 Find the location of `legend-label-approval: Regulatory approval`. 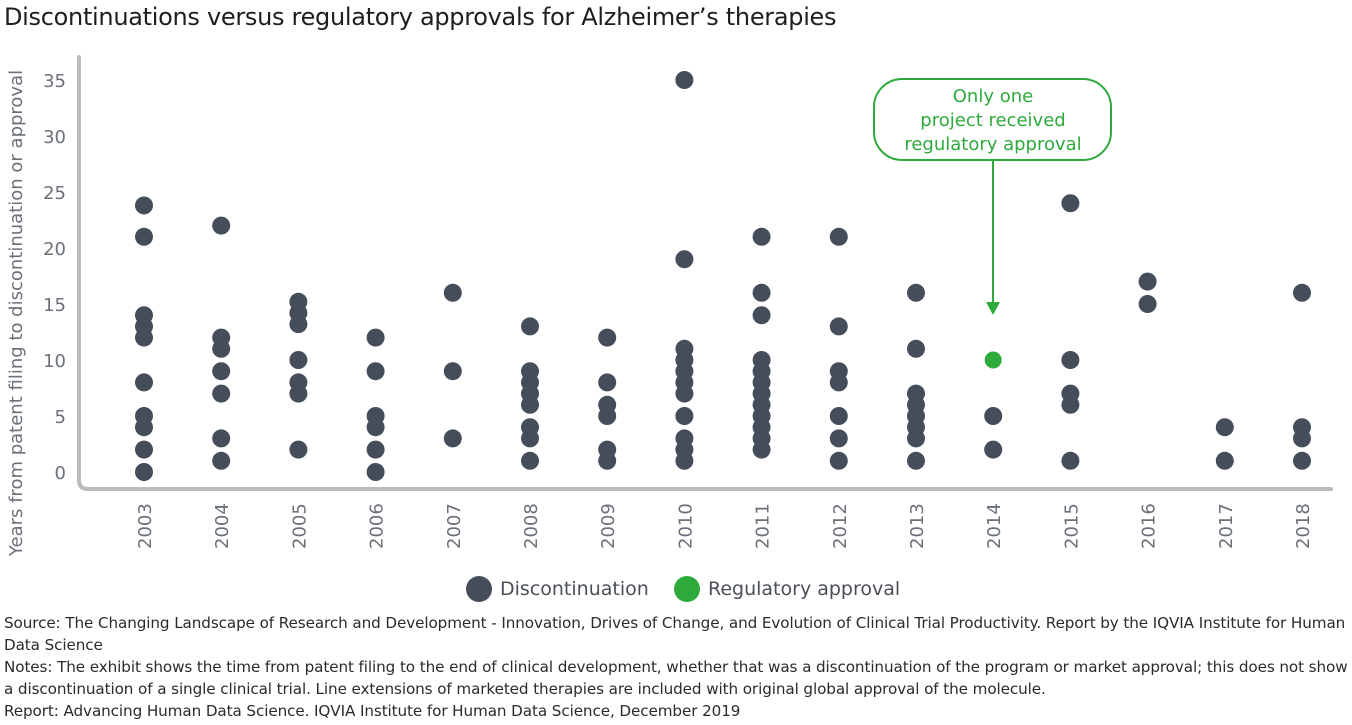

legend-label-approval: Regulatory approval is located at coordinates (804, 589).